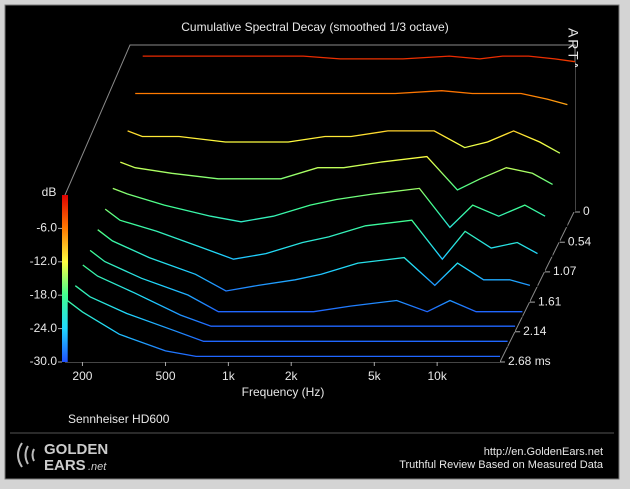 The image size is (630, 489). I want to click on x-axis-label: Frequency (Hz), so click(283, 392).